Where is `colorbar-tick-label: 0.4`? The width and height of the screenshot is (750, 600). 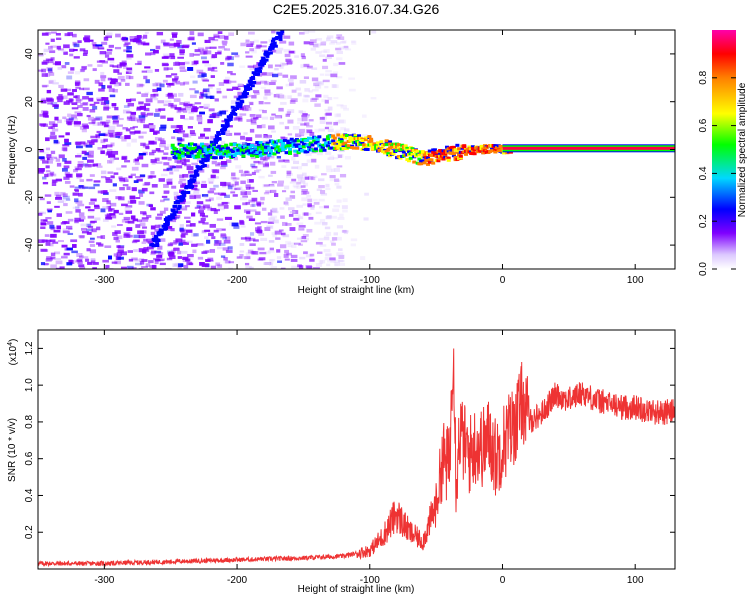
colorbar-tick-label: 0.4 is located at coordinates (703, 173).